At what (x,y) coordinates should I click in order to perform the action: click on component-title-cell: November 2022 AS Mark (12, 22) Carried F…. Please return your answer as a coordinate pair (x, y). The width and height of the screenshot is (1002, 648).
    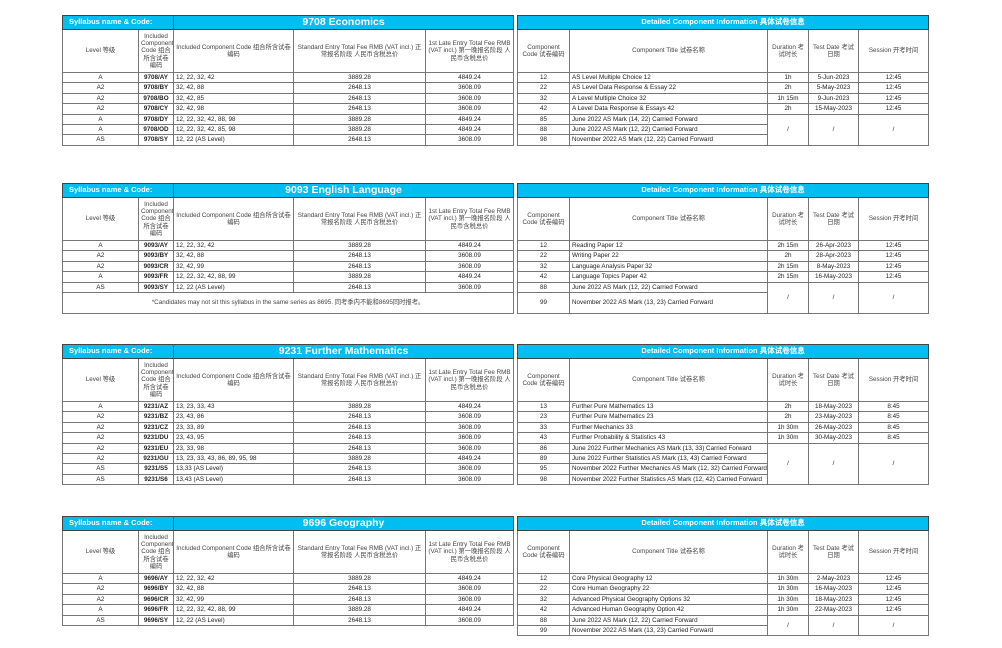
    Looking at the image, I should click on (668, 140).